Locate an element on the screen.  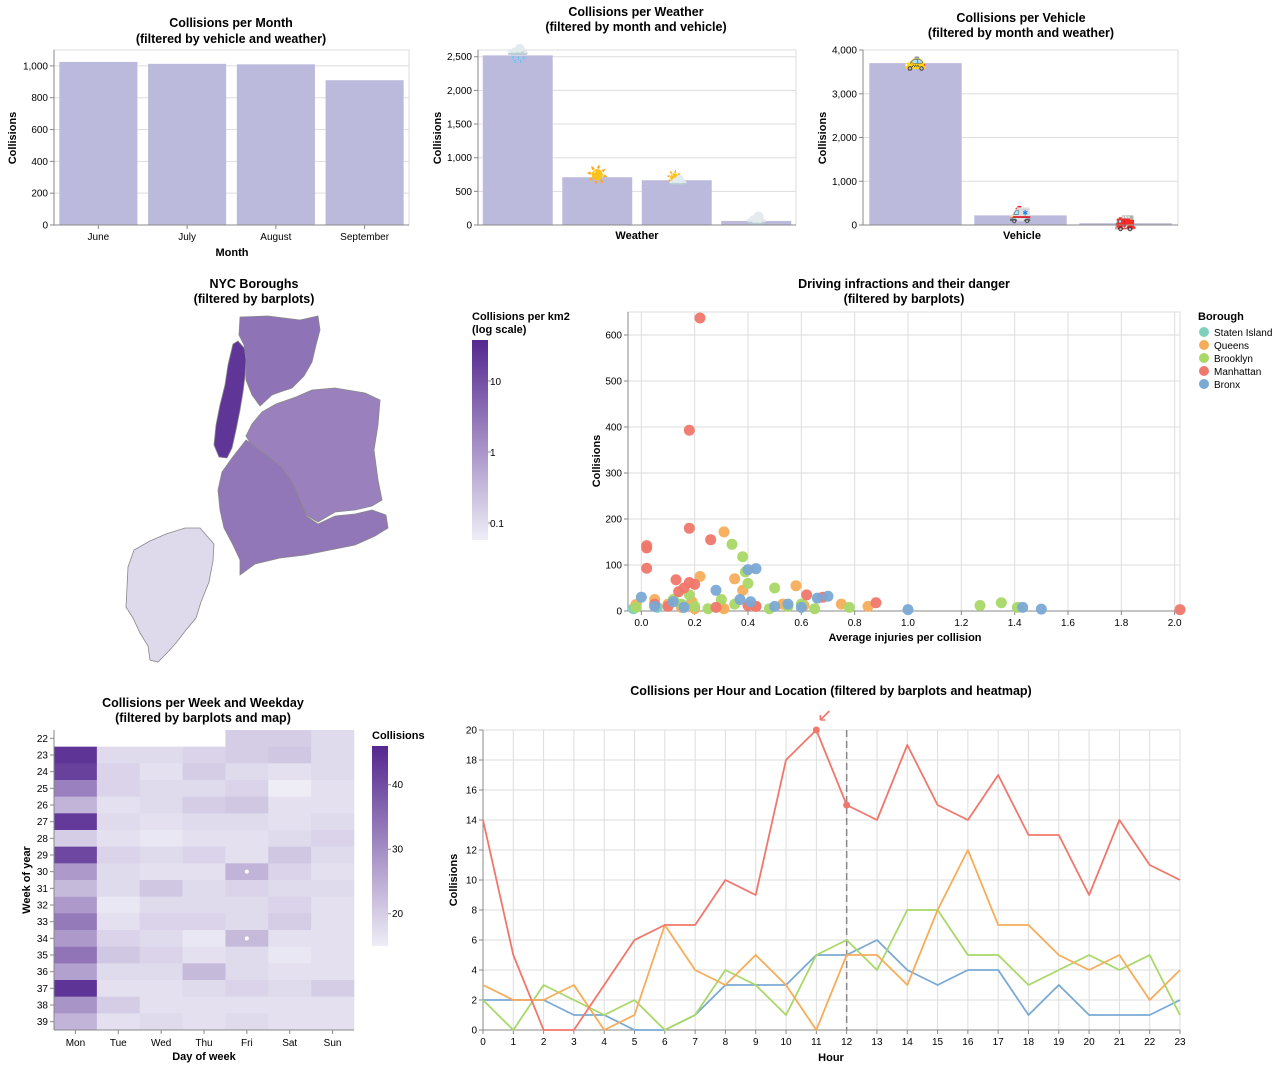
x-tick-label: 17 is located at coordinates (999, 1042).